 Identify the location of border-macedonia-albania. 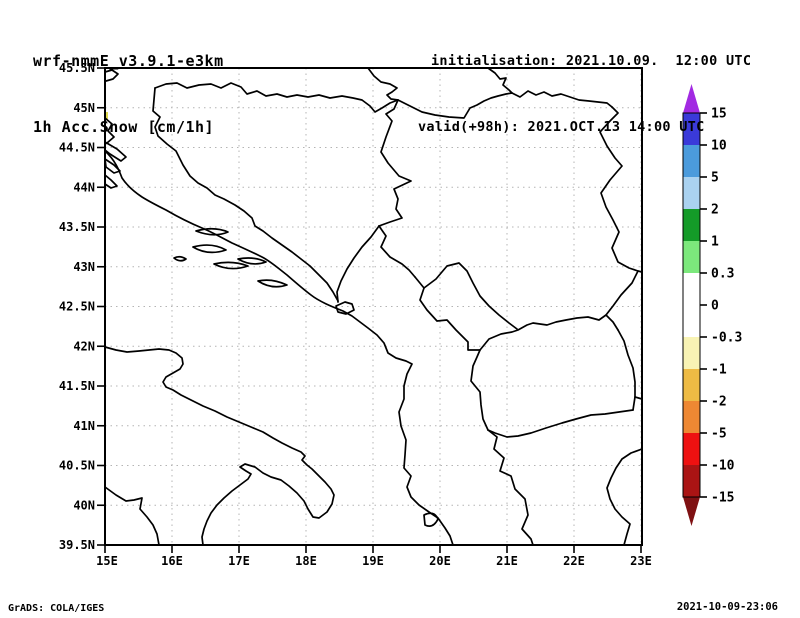
(479, 390).